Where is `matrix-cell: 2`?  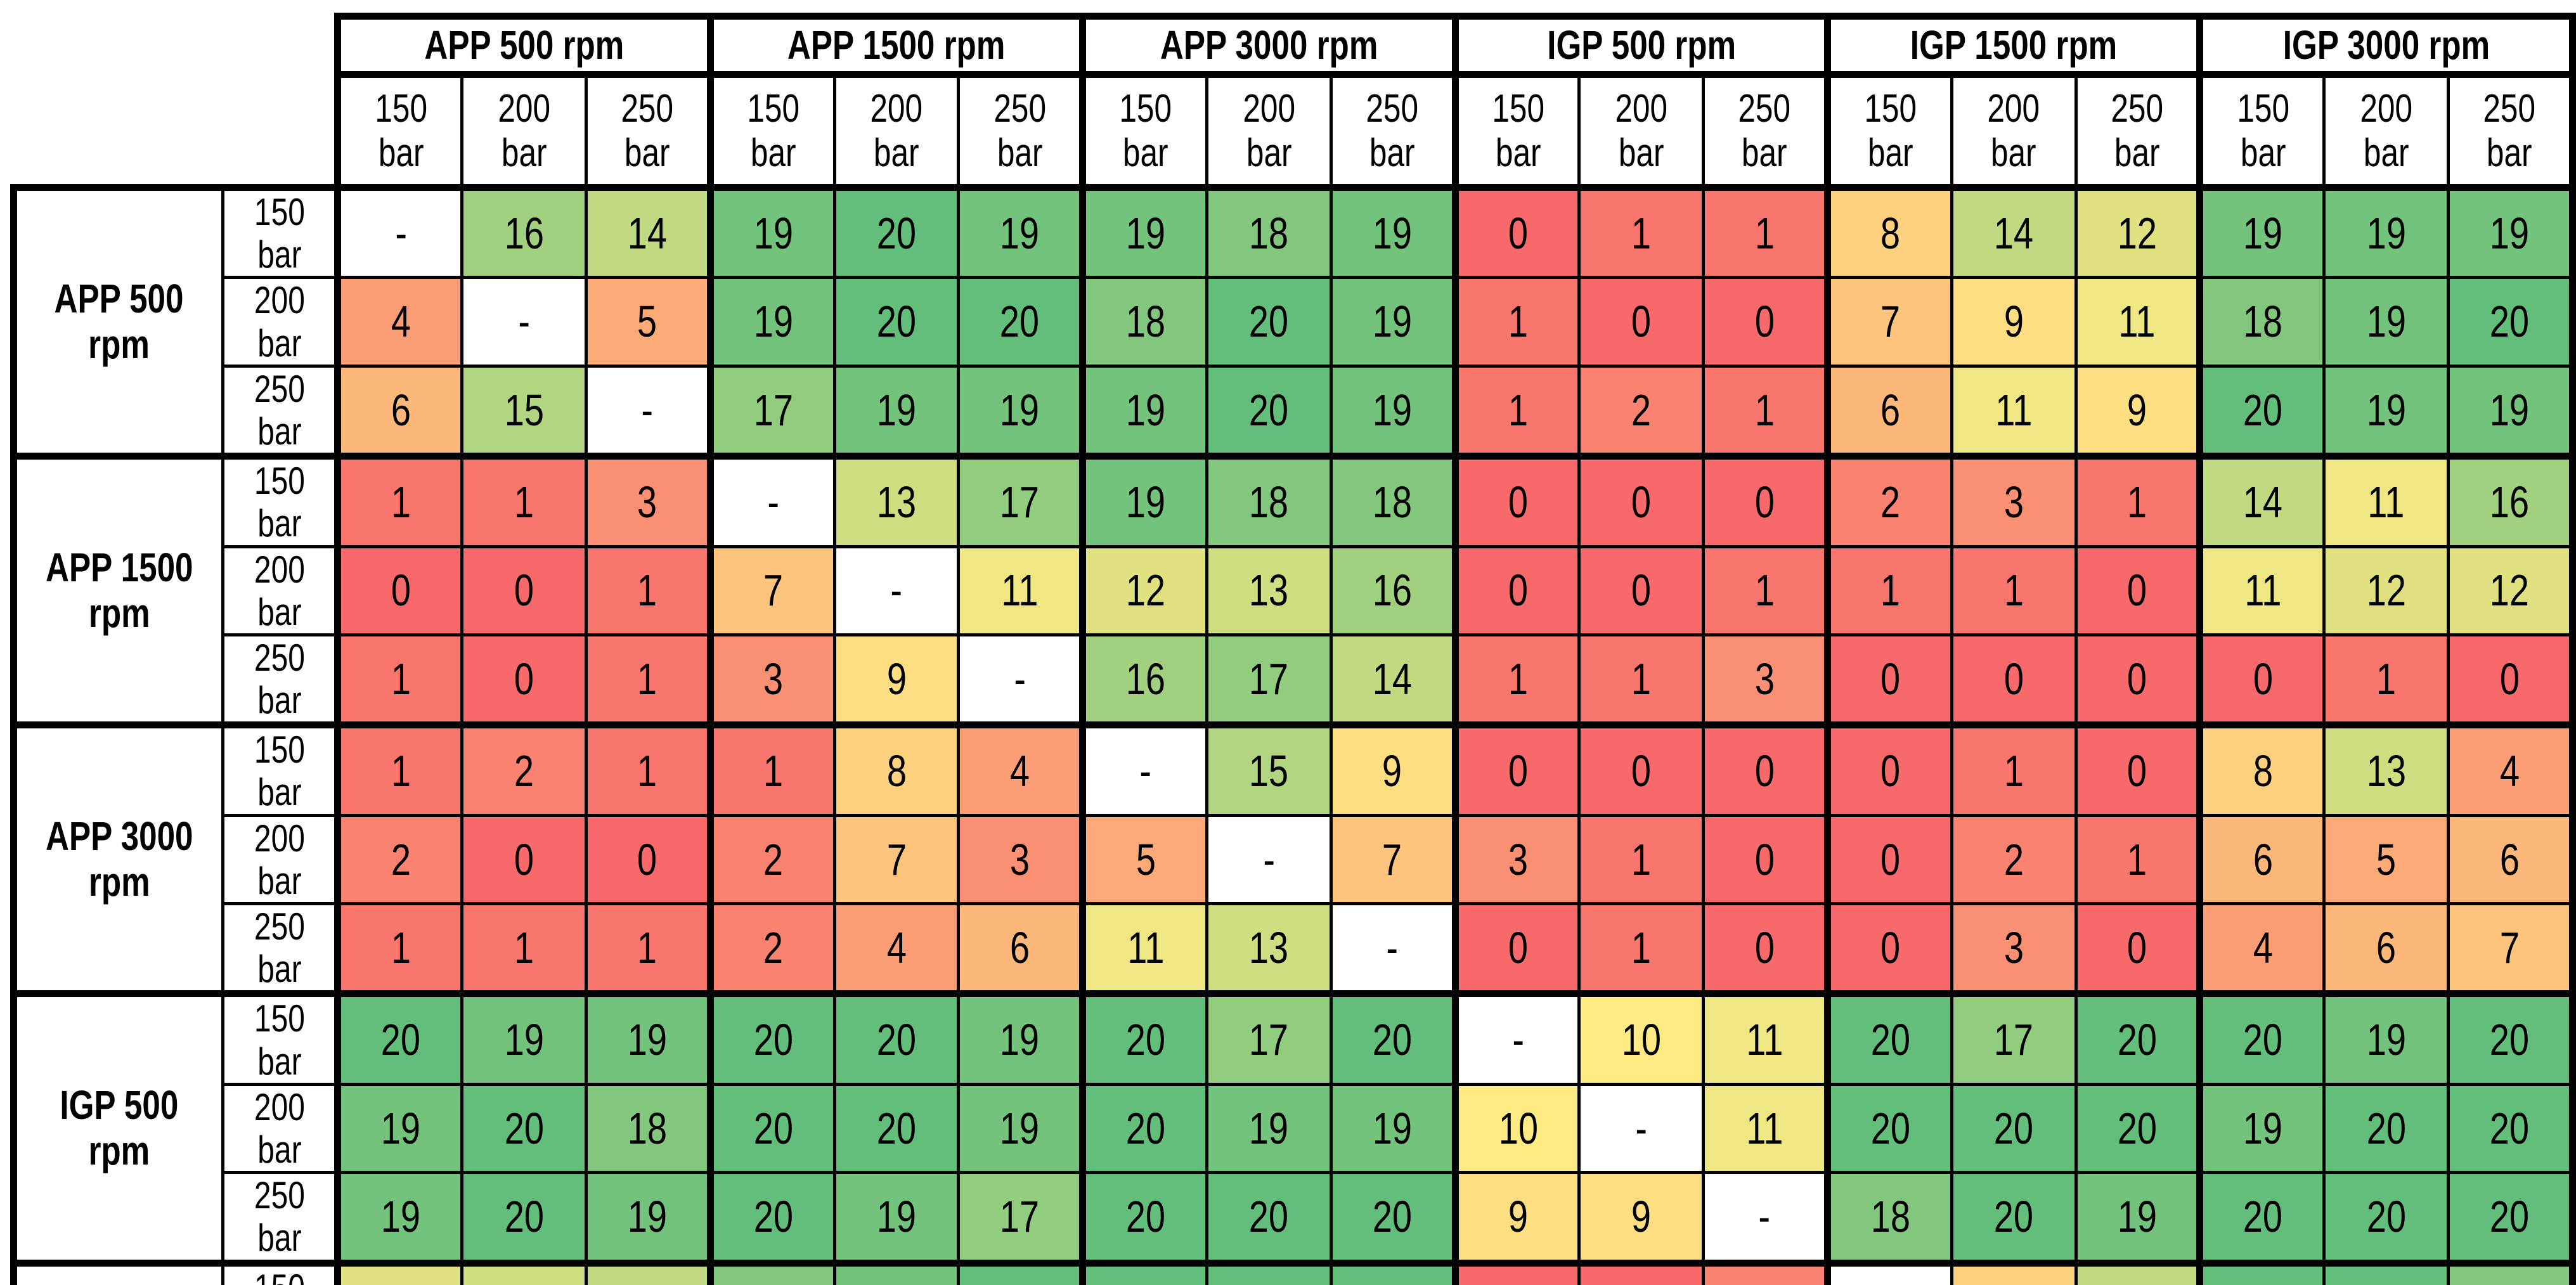 matrix-cell: 2 is located at coordinates (399, 859).